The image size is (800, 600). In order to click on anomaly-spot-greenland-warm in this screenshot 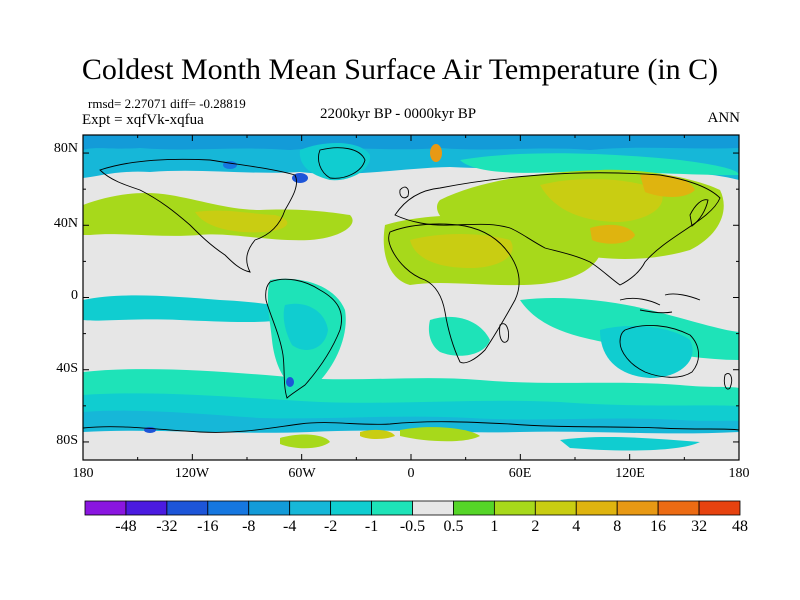, I will do `click(436, 153)`.